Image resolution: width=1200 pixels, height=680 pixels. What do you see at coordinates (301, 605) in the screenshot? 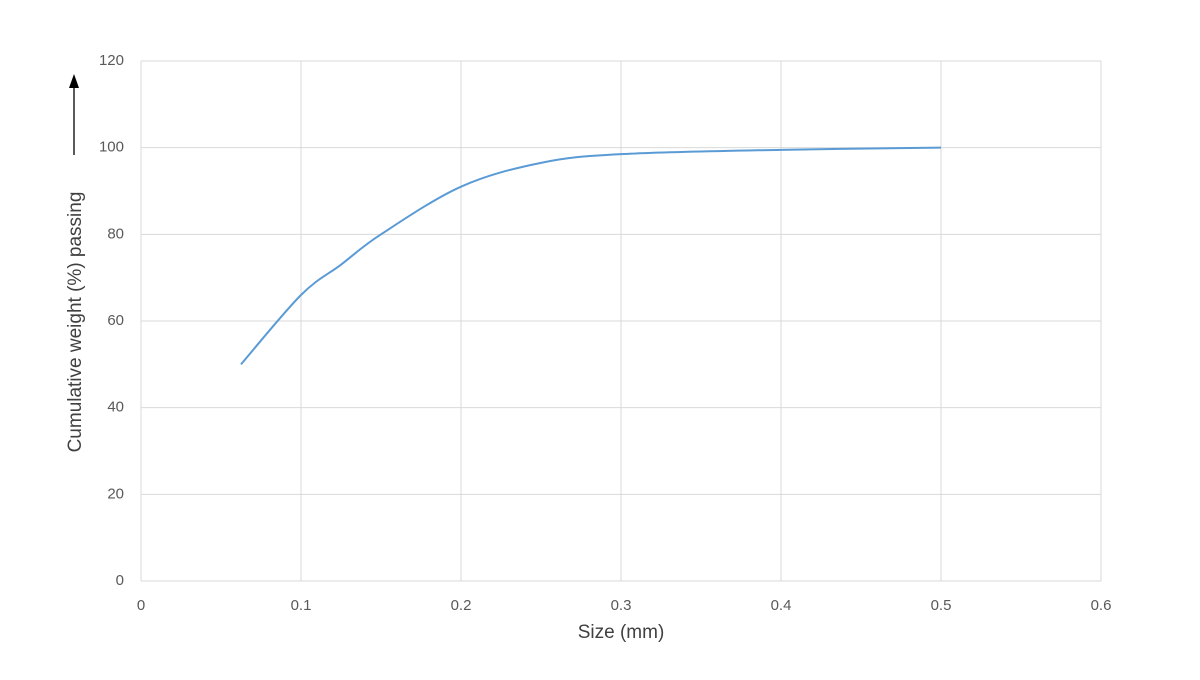
I see `x-tick-label: 0.1` at bounding box center [301, 605].